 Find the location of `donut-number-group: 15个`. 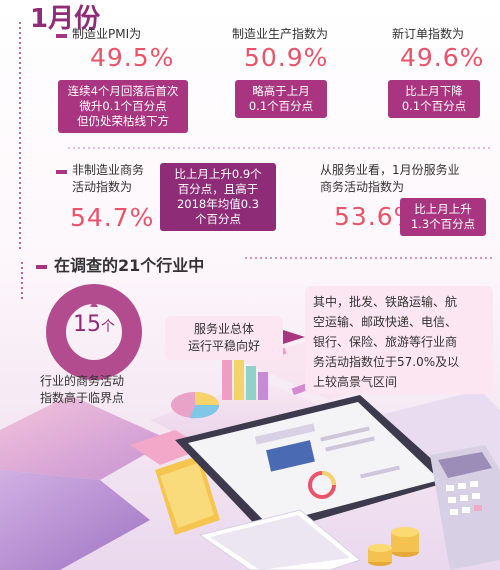

donut-number-group: 15个 is located at coordinates (94, 324).